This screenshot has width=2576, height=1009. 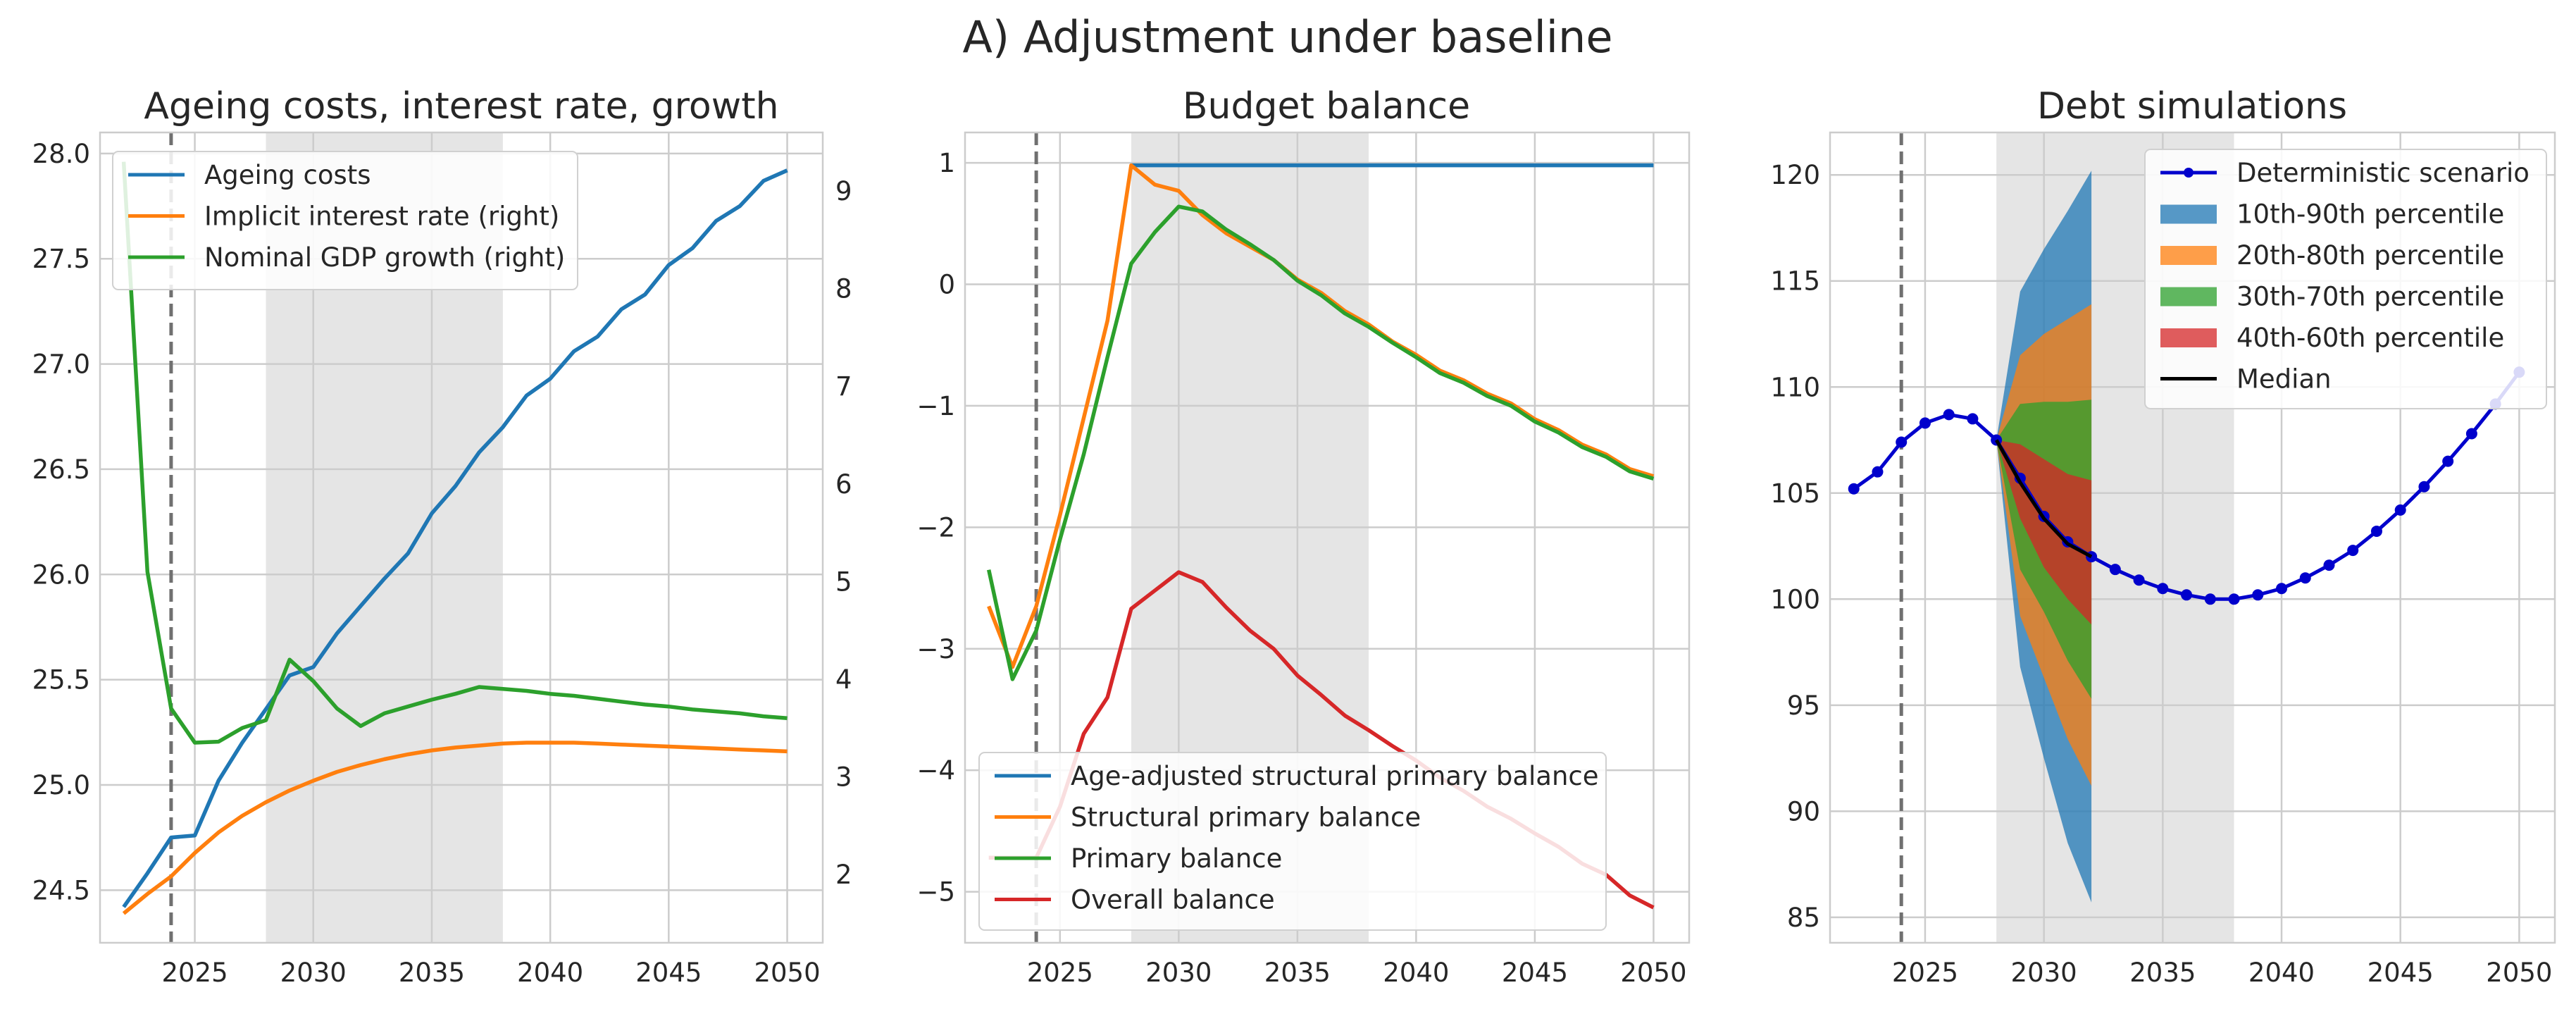 I want to click on legend-label: Overall balance, so click(x=1173, y=900).